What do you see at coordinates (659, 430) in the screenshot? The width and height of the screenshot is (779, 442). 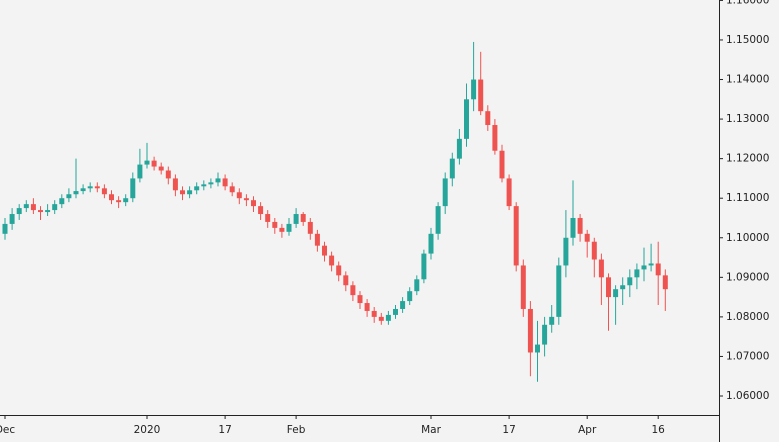 I see `x-tick-label: 16` at bounding box center [659, 430].